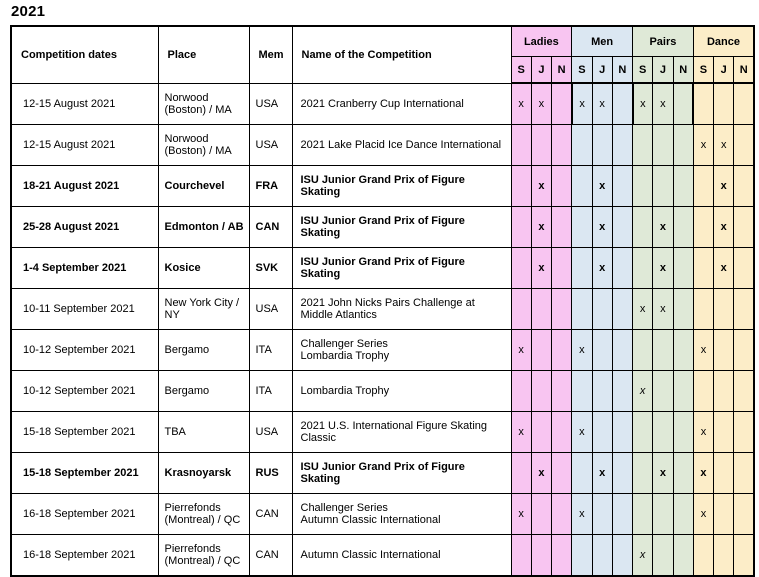  Describe the element at coordinates (724, 70) in the screenshot. I see `level-header-dance-j: J` at that location.